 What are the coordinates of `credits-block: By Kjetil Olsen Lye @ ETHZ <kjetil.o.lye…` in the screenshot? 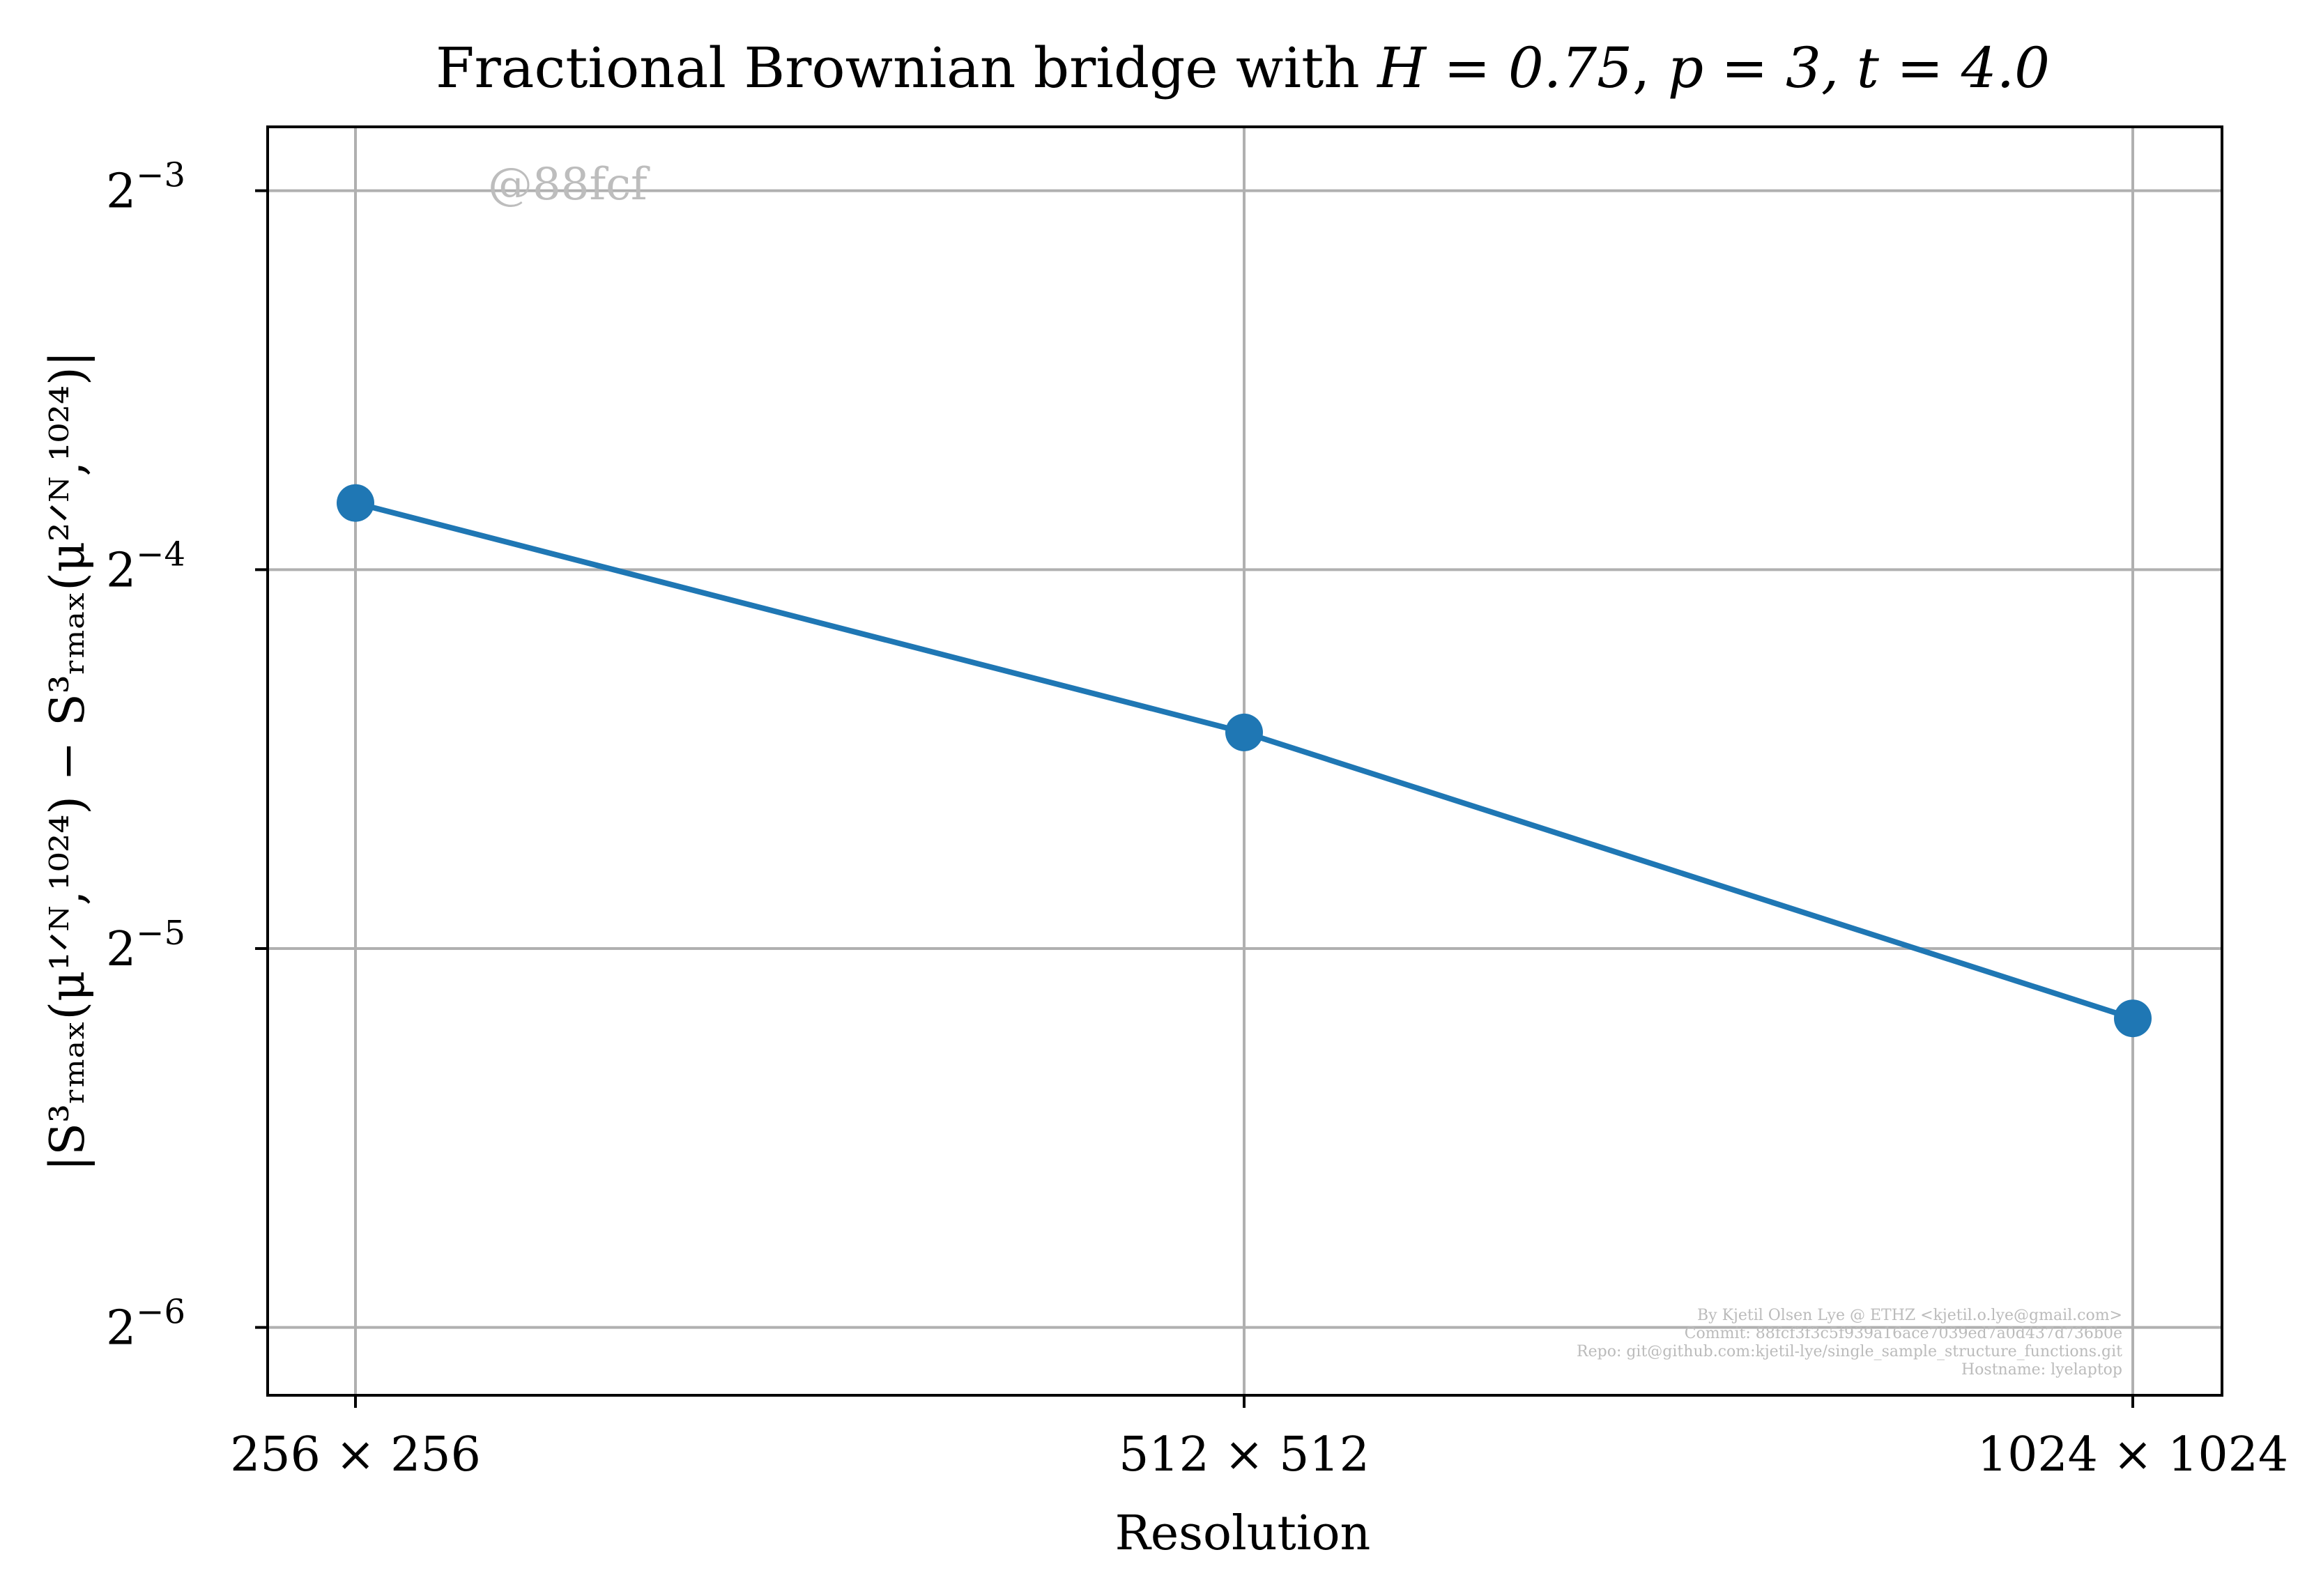 It's located at (1849, 1343).